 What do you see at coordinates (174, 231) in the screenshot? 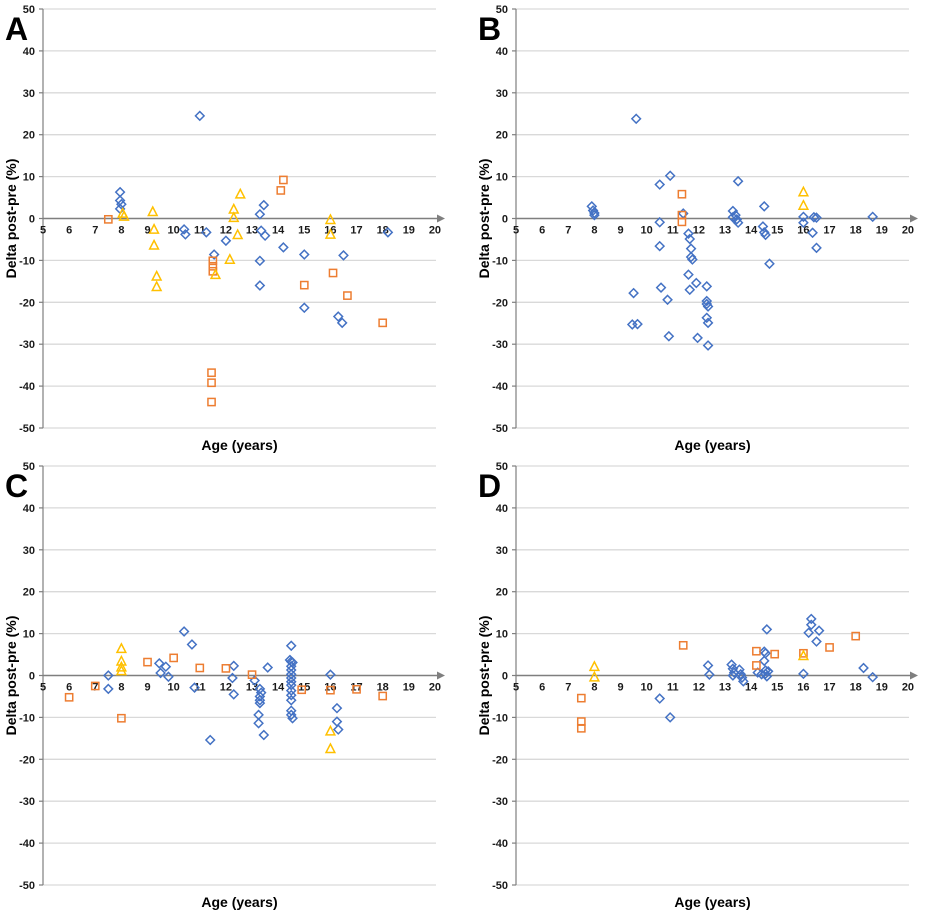
I see `x-tick-label: 10` at bounding box center [174, 231].